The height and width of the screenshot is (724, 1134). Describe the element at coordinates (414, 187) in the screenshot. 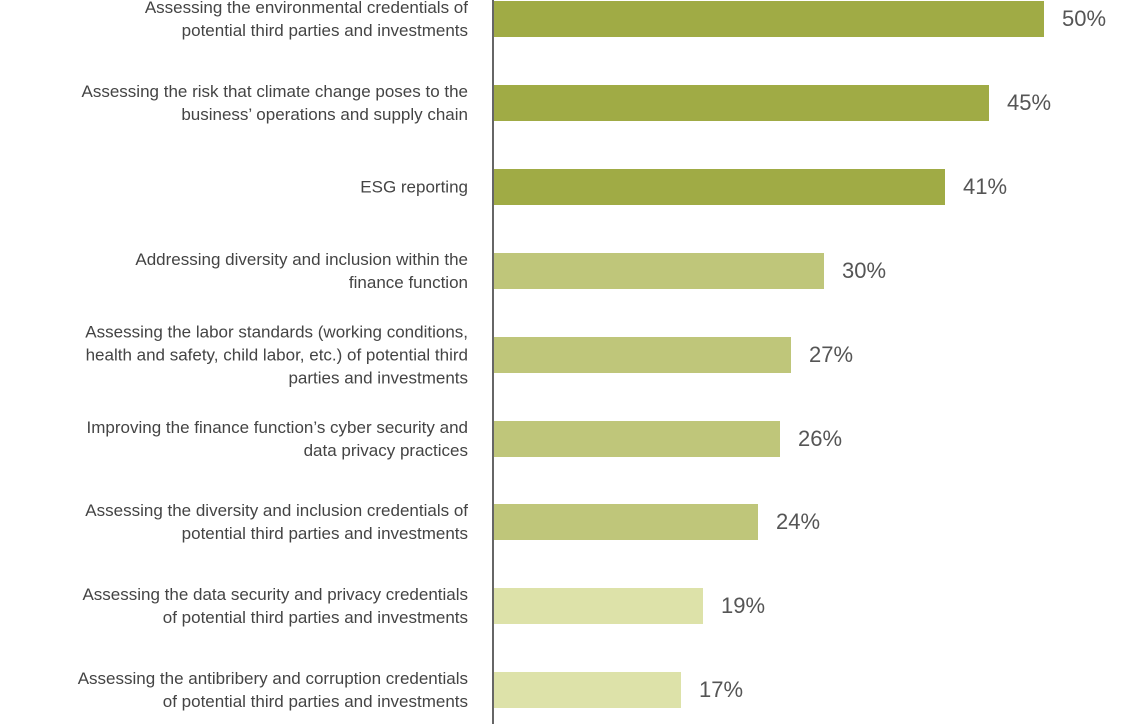

I see `category-label: ESG reporting` at that location.